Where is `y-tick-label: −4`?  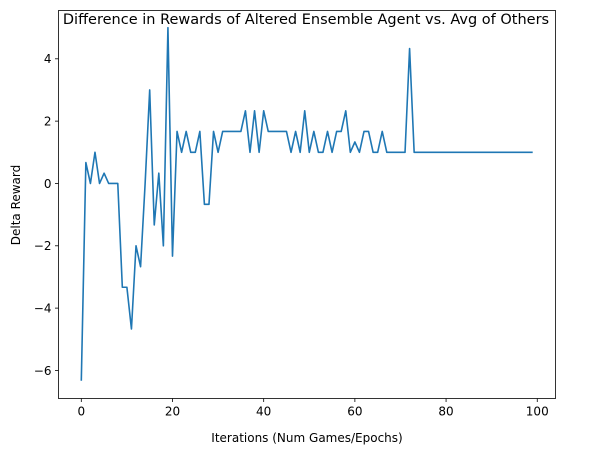 y-tick-label: −4 is located at coordinates (43, 308).